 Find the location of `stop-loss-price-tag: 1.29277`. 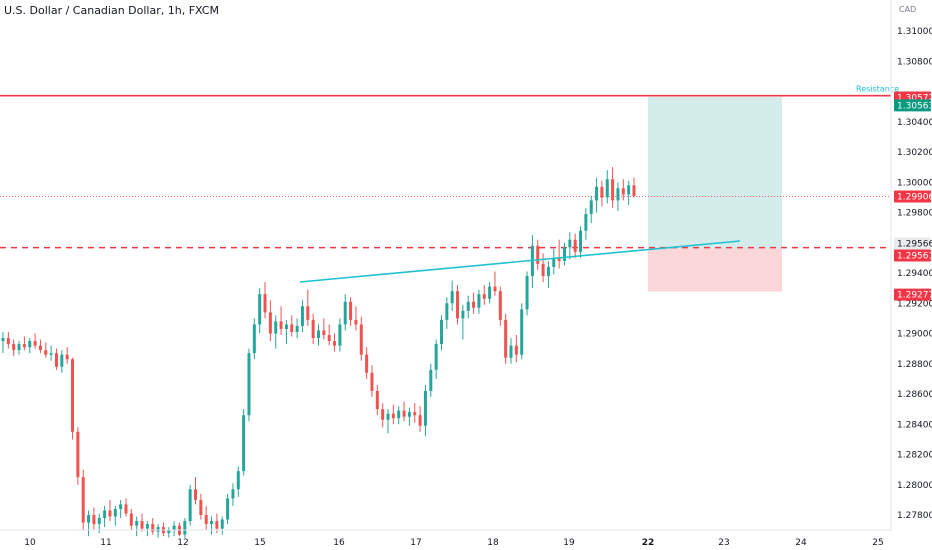

stop-loss-price-tag: 1.29277 is located at coordinates (914, 296).